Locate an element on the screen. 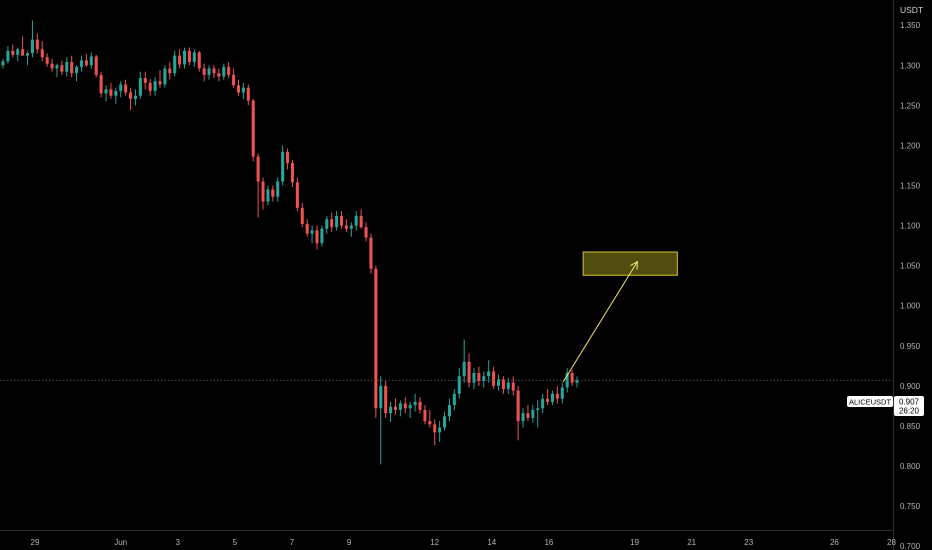  price-tick-label: 0.700 is located at coordinates (910, 546).